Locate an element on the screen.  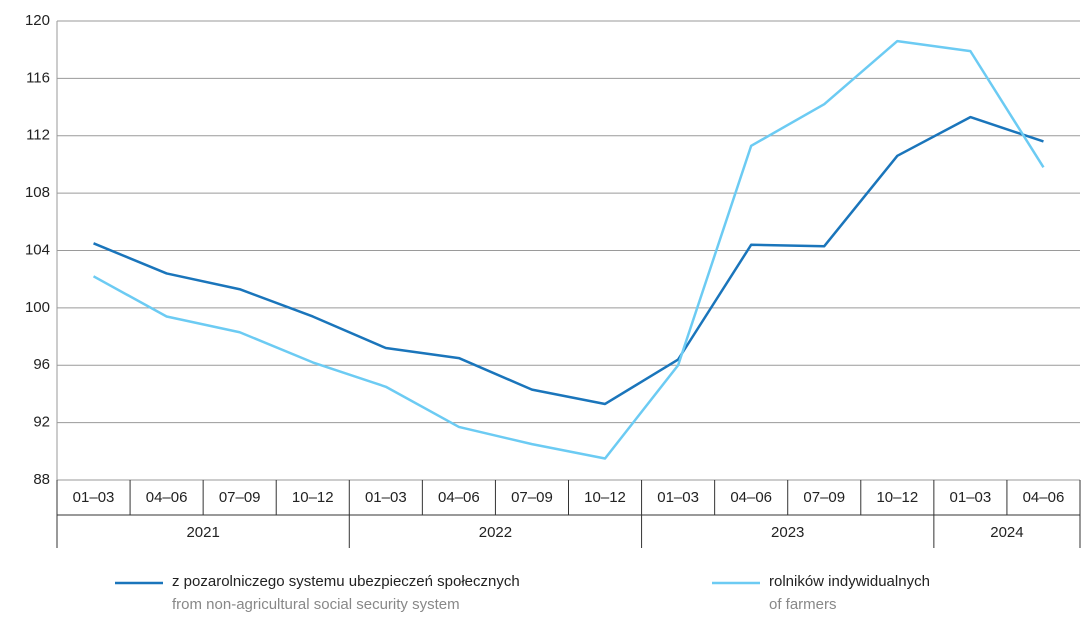
legend-label: rolników indywidualnych is located at coordinates (849, 581).